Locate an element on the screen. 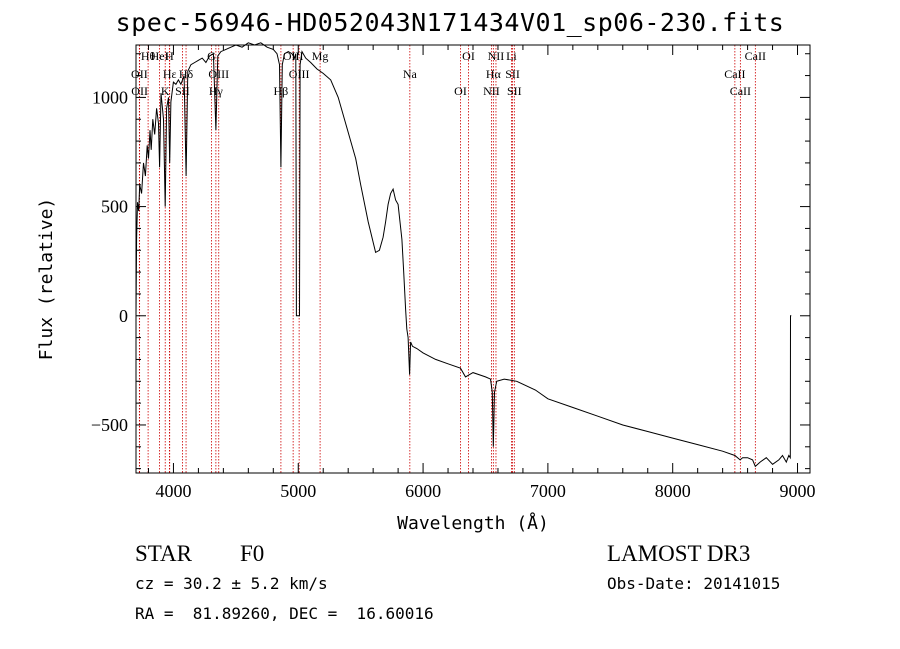  y-tick-label: −500 is located at coordinates (109, 425).